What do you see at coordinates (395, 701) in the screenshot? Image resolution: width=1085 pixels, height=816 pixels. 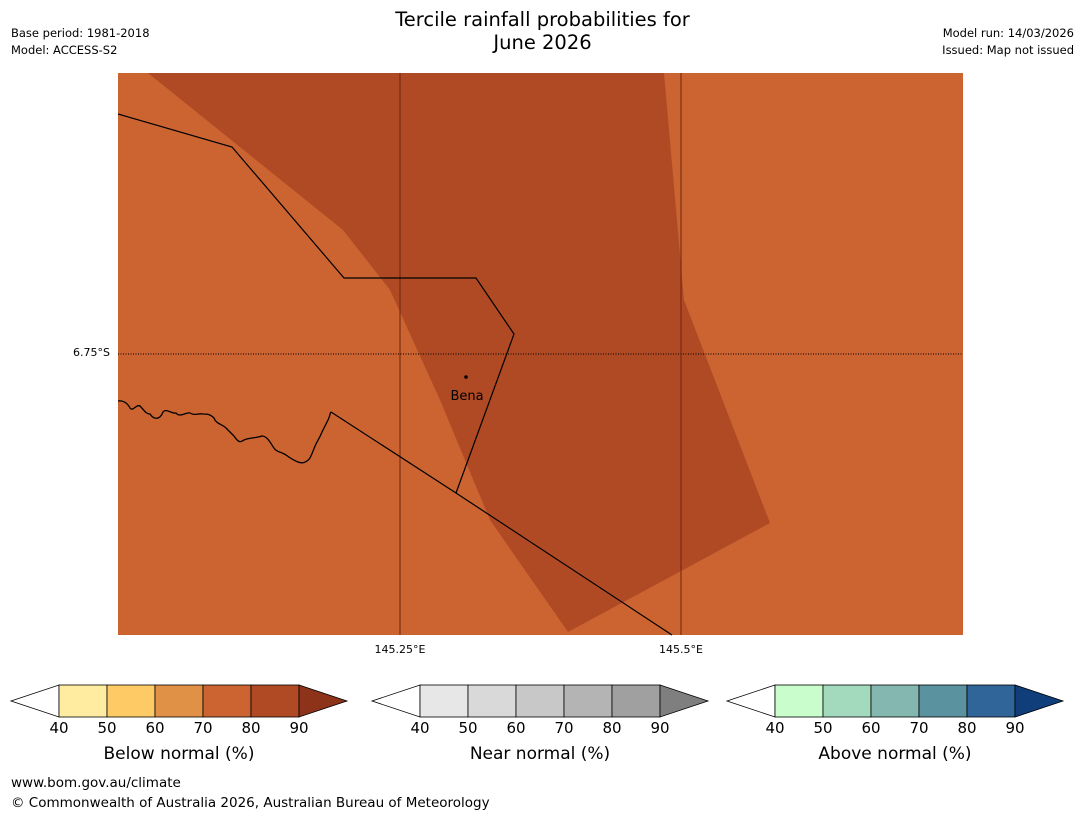 I see `legend-near-arrow-low` at bounding box center [395, 701].